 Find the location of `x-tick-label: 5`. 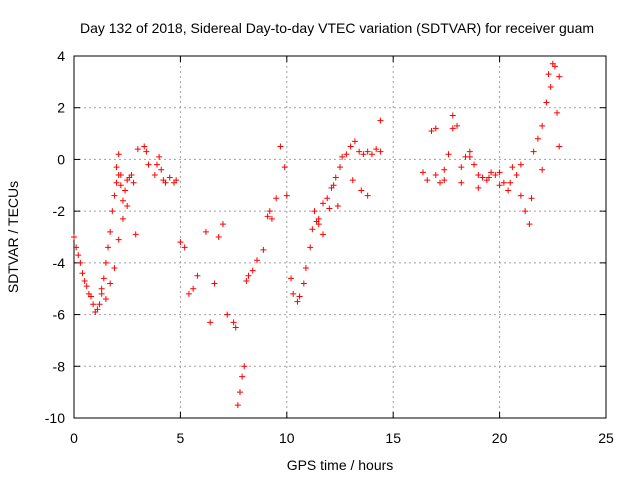

x-tick-label: 5 is located at coordinates (181, 438).